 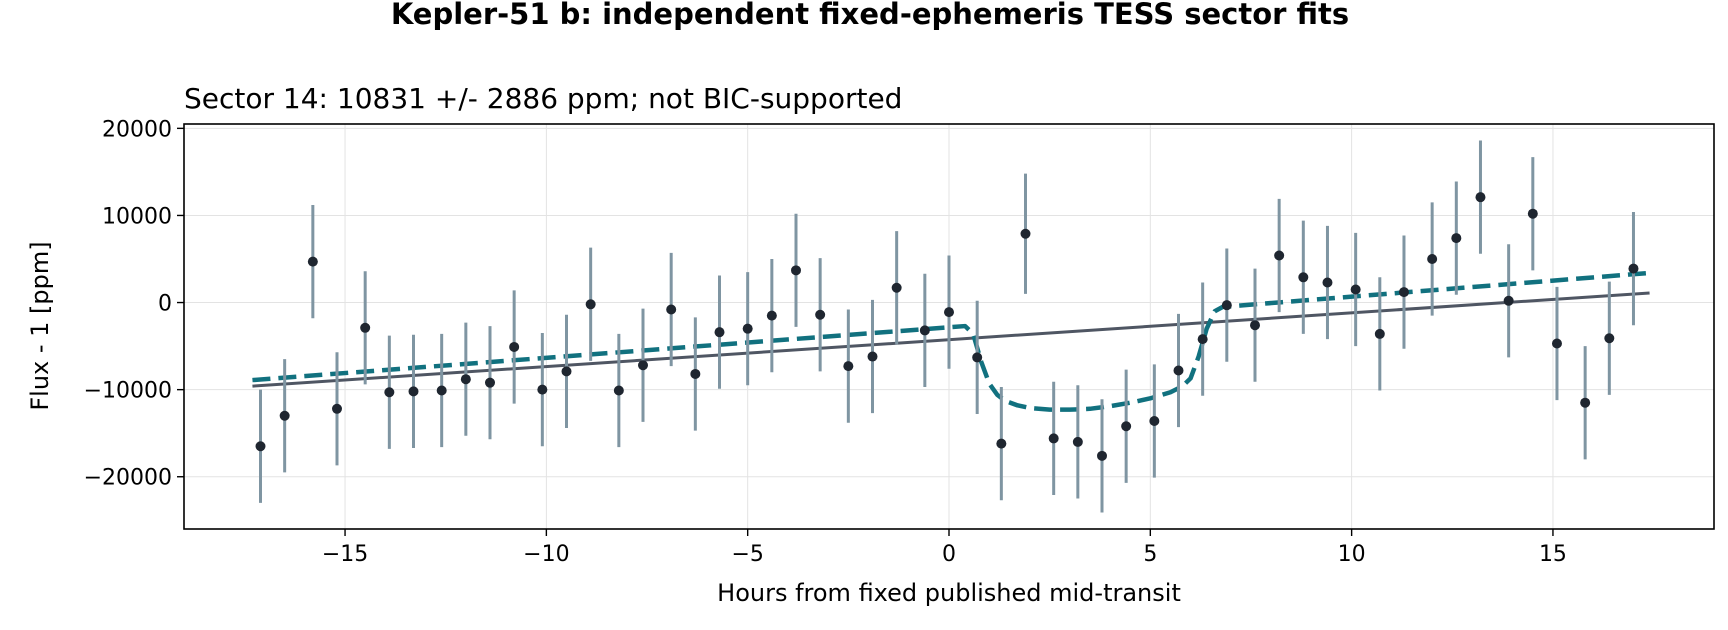 What do you see at coordinates (1352, 554) in the screenshot?
I see `x-tick-label: 10` at bounding box center [1352, 554].